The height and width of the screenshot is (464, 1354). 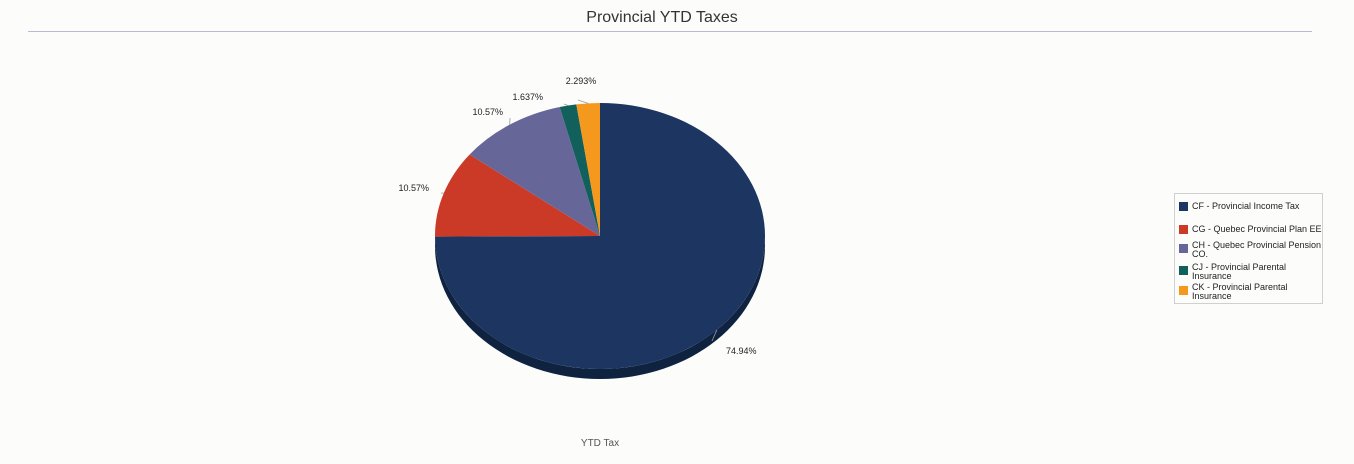 I want to click on legend-label: CF - Provincial Income Tax, so click(x=1246, y=206).